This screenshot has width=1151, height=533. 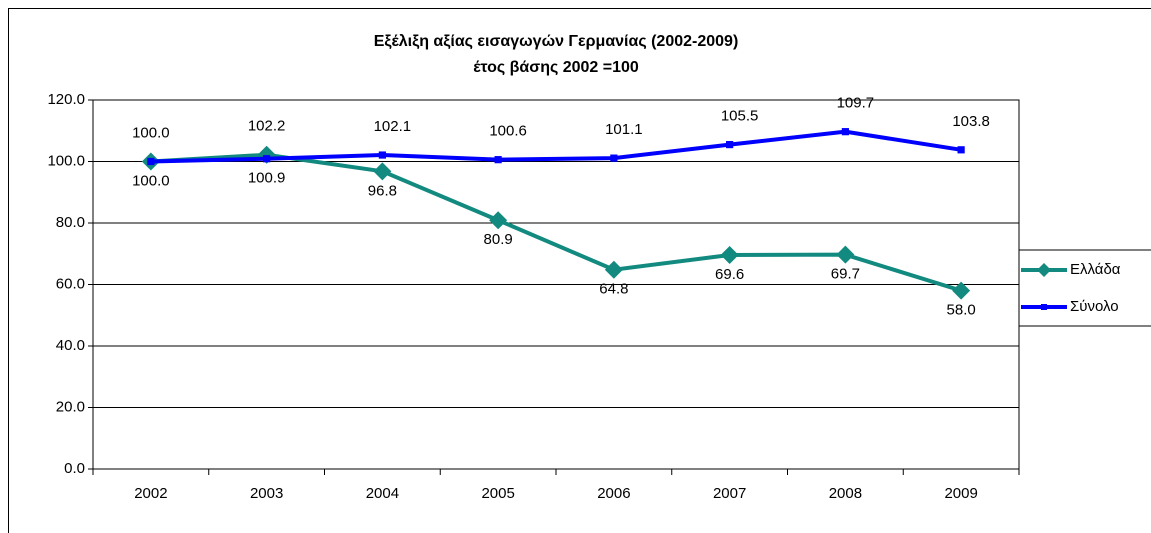 I want to click on data-label: 58.0, so click(x=961, y=310).